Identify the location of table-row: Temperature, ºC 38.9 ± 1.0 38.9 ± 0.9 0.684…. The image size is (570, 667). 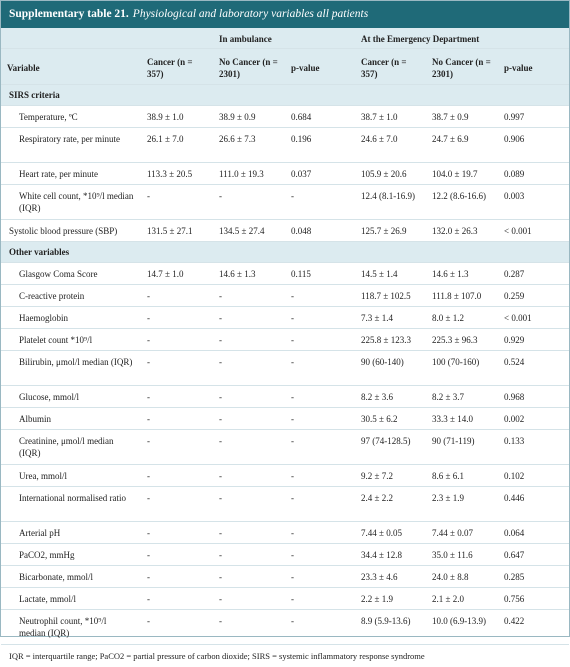
(285, 116).